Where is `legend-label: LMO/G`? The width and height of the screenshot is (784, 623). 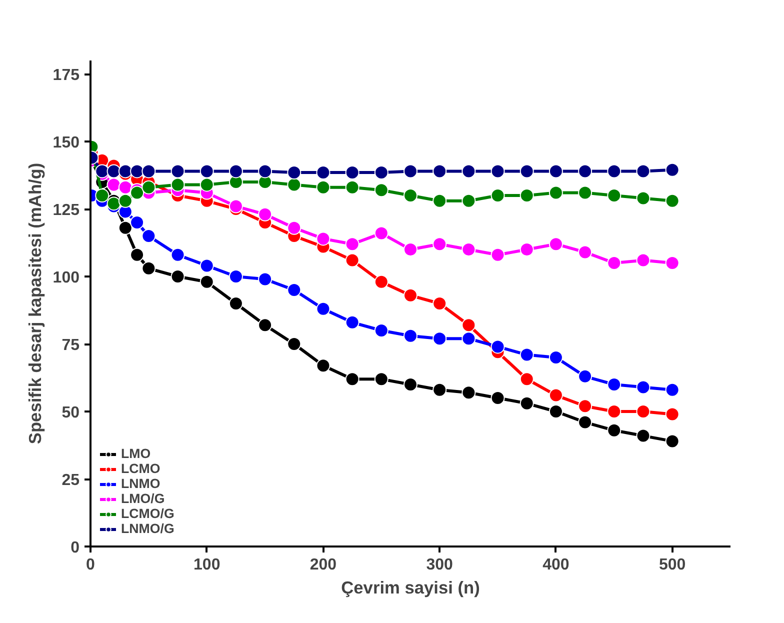
legend-label: LMO/G is located at coordinates (143, 498).